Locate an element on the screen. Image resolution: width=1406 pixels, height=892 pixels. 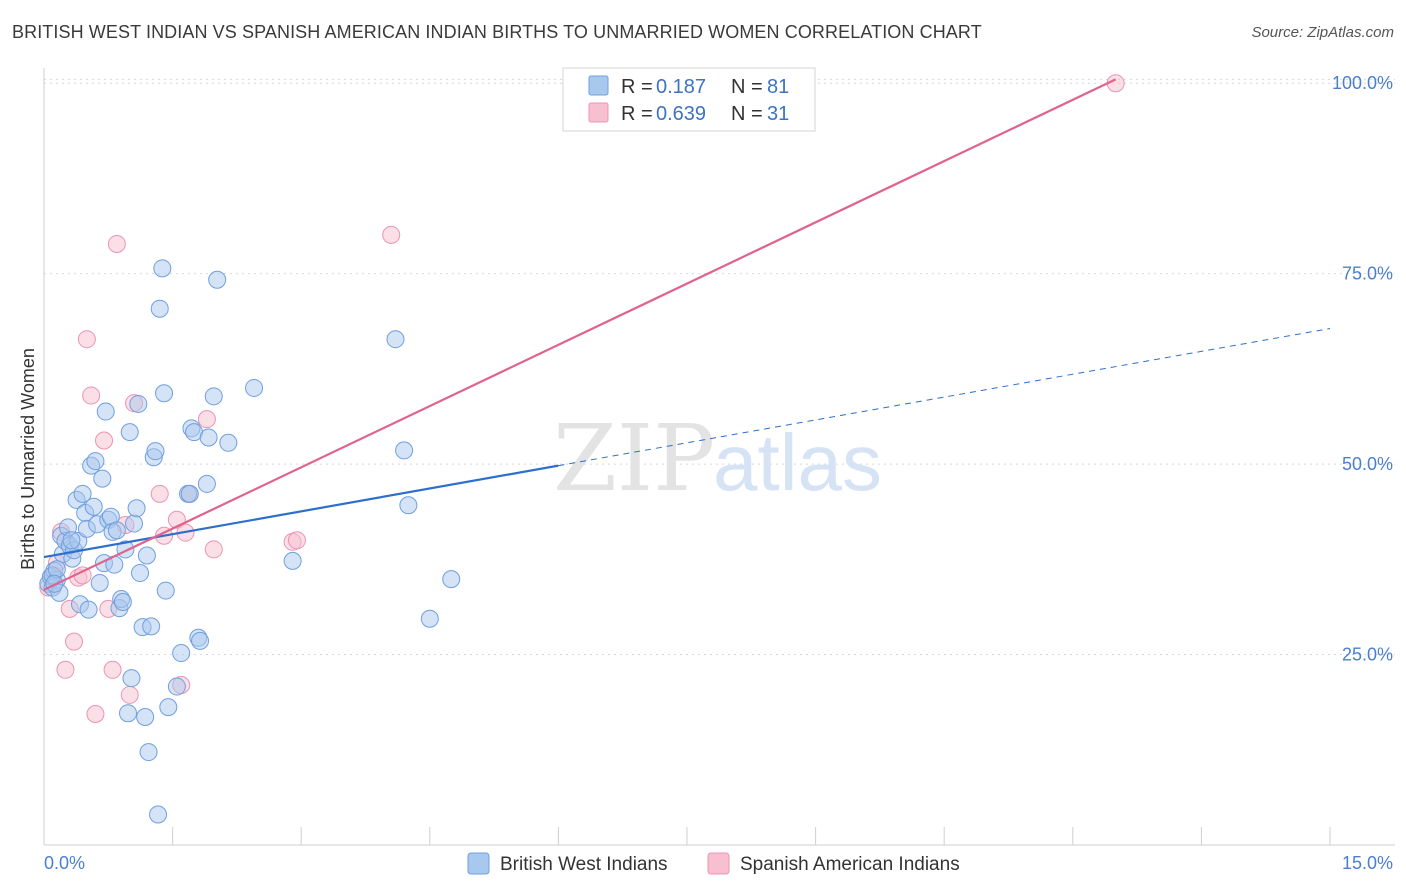
legend-n-label-2: N = is located at coordinates (747, 114).